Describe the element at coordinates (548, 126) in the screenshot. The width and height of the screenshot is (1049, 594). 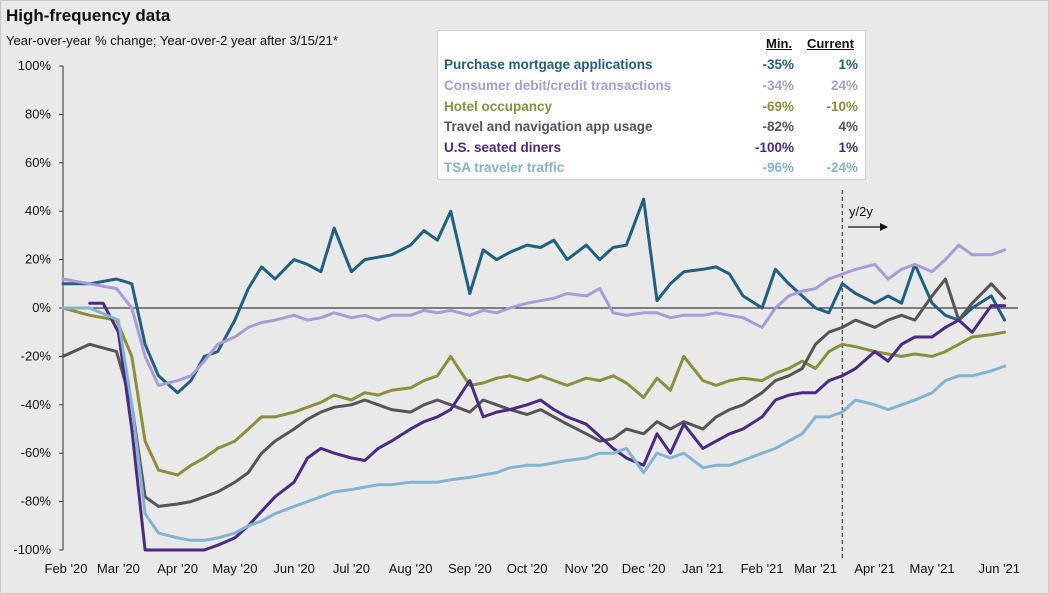
I see `legend-name: Travel and navigation app usage` at that location.